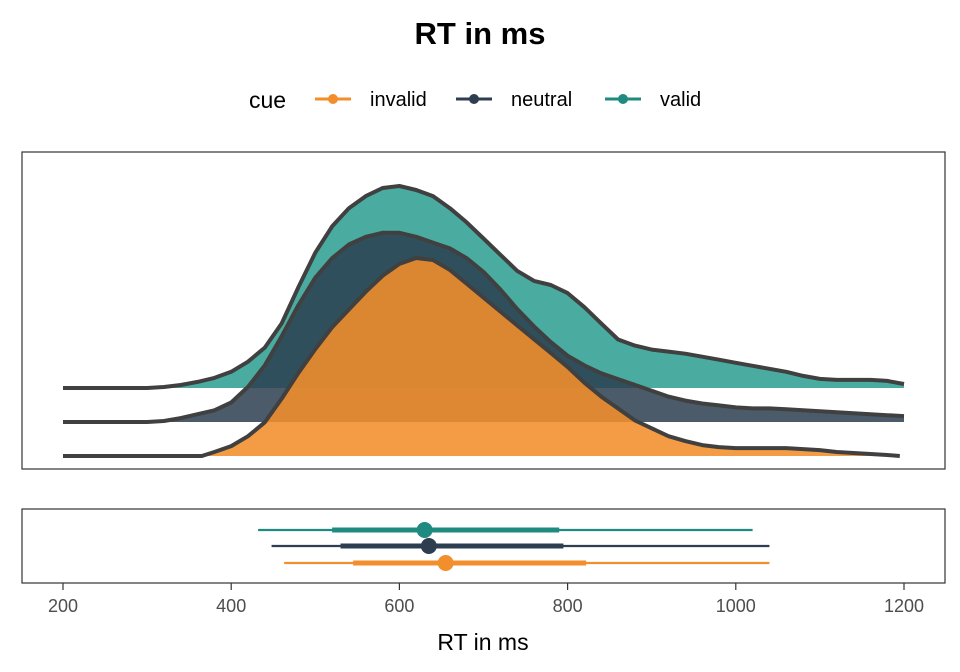  Describe the element at coordinates (445, 563) in the screenshot. I see `median-point-invalid` at that location.